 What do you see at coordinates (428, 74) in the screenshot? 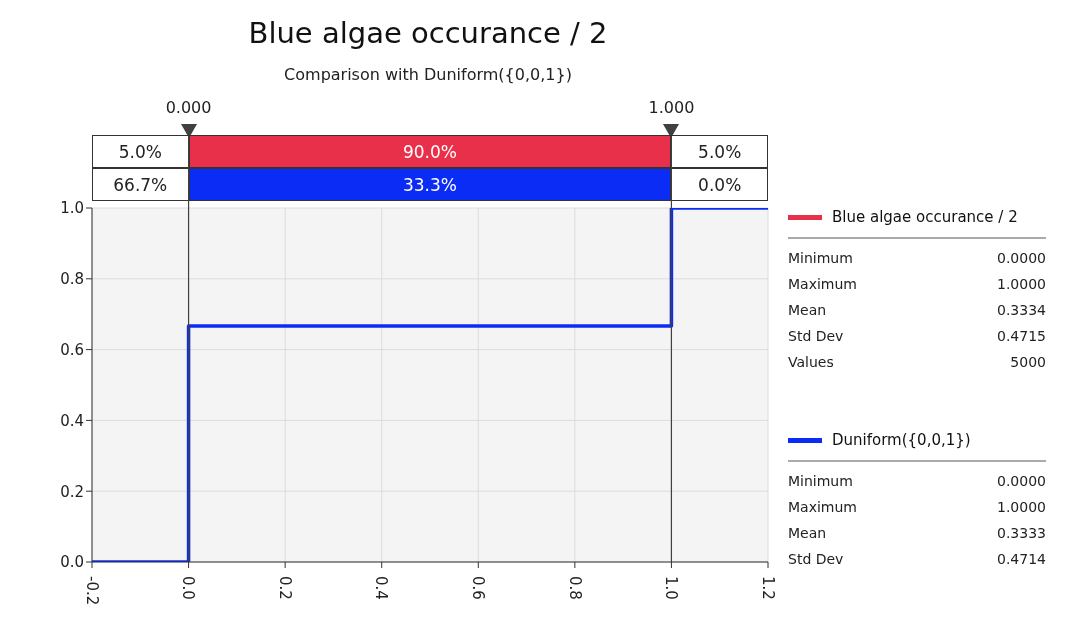
I see `chart-subtitle: Comparison with Duniform({0,0,1})` at bounding box center [428, 74].